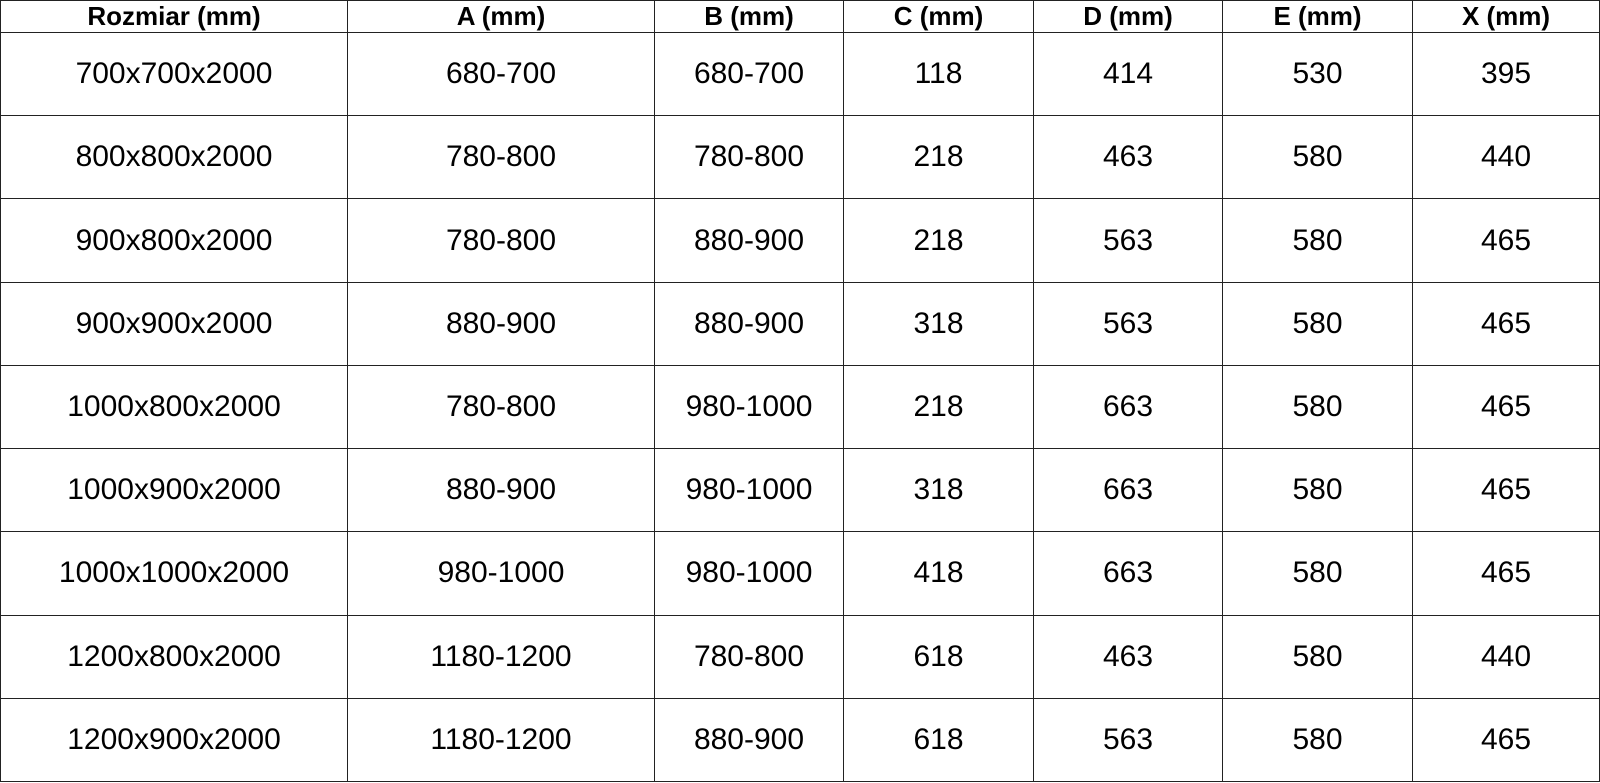 Image resolution: width=1600 pixels, height=783 pixels. I want to click on table-cell: 395, so click(1506, 74).